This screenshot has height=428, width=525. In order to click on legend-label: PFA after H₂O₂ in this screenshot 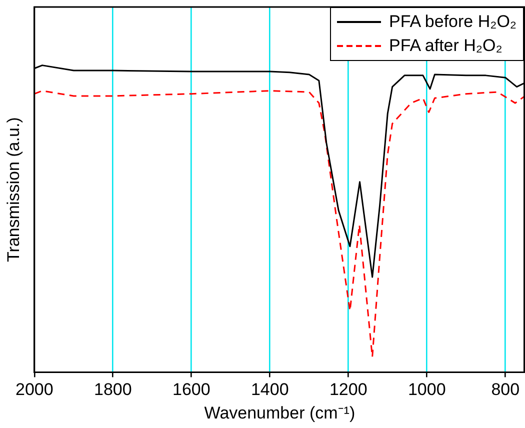, I will do `click(445, 46)`.